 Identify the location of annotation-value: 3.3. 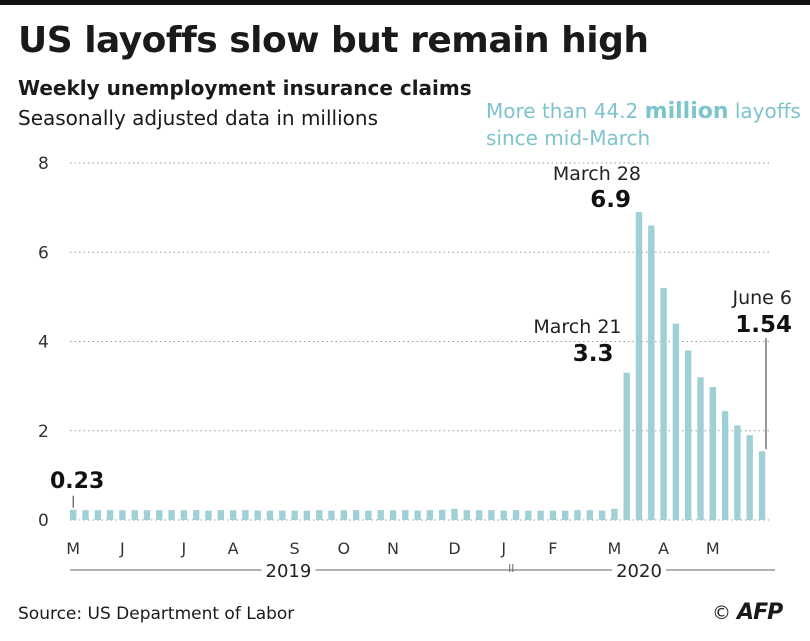
(593, 354).